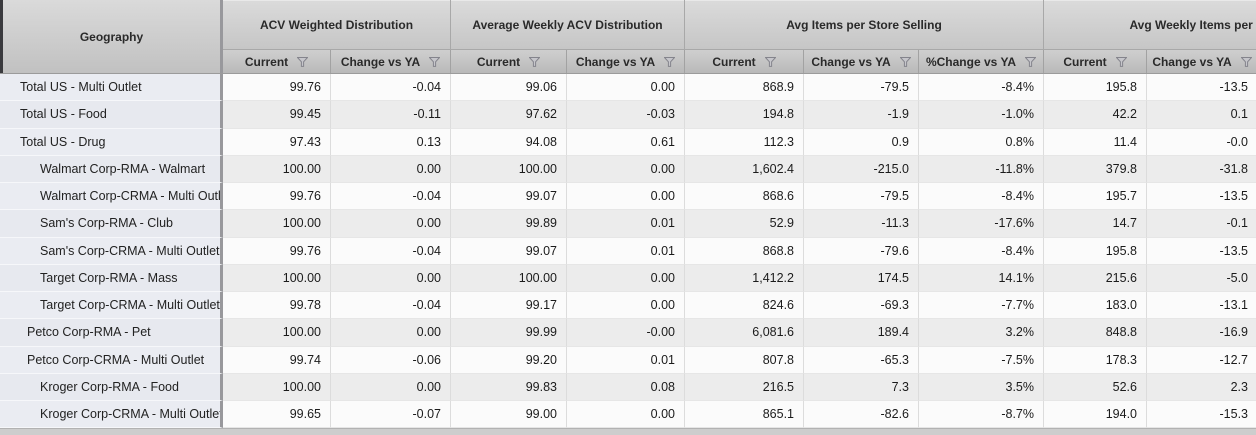 The image size is (1256, 435). Describe the element at coordinates (111, 197) in the screenshot. I see `geography-cell: Walmart Corp-CRMA - Multi Outlet` at that location.